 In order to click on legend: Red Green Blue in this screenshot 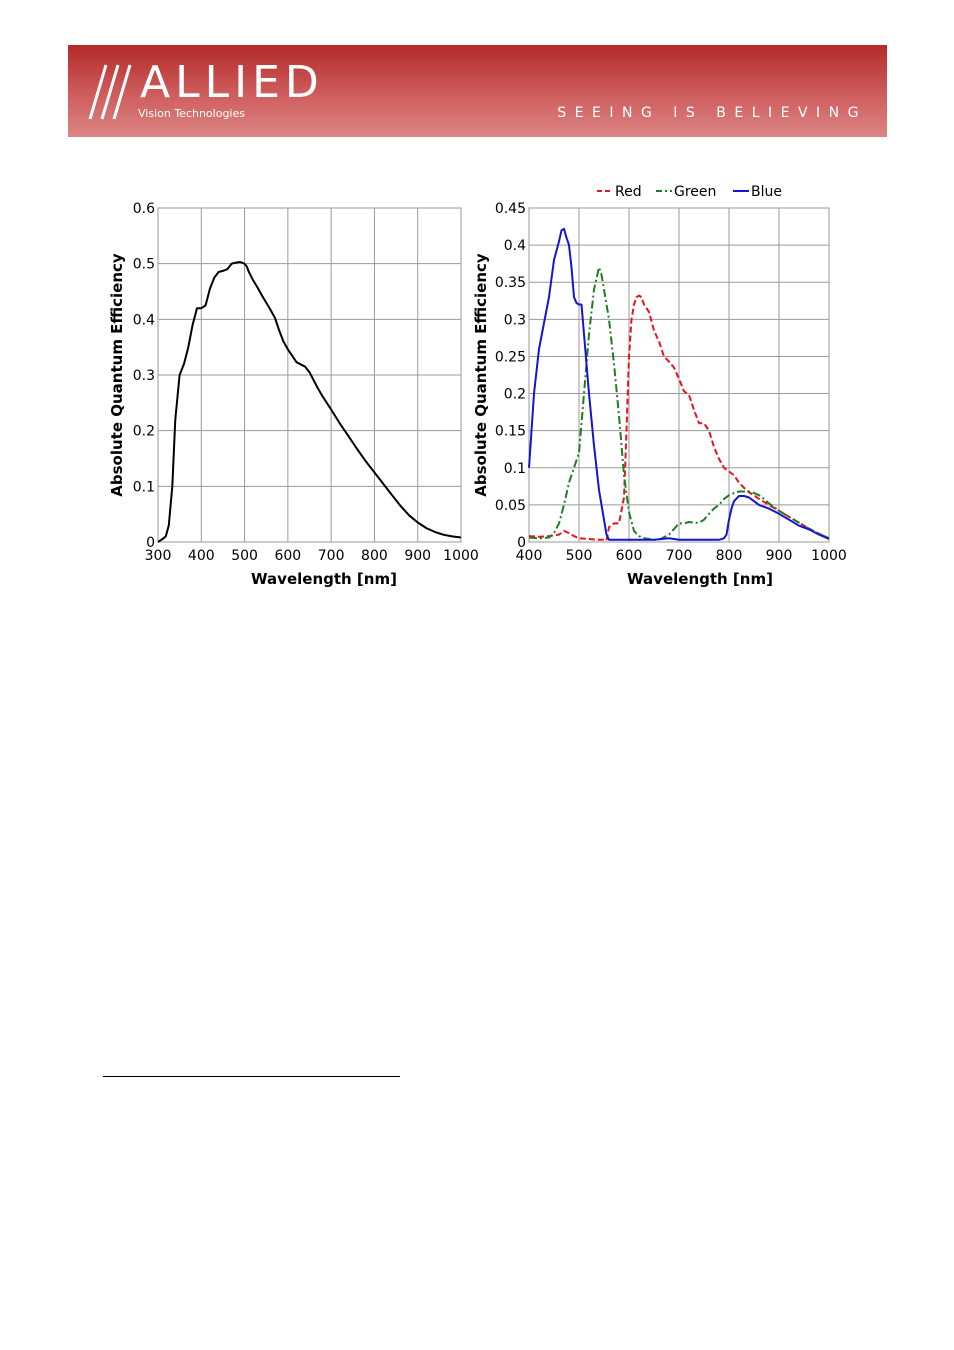, I will do `click(689, 192)`.